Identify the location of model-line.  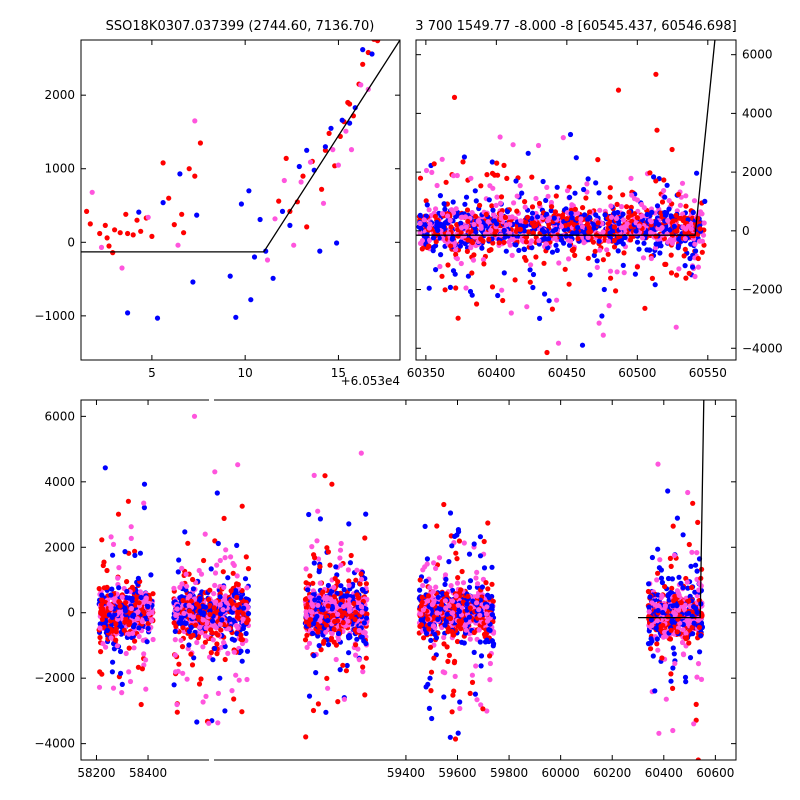
(671, 509).